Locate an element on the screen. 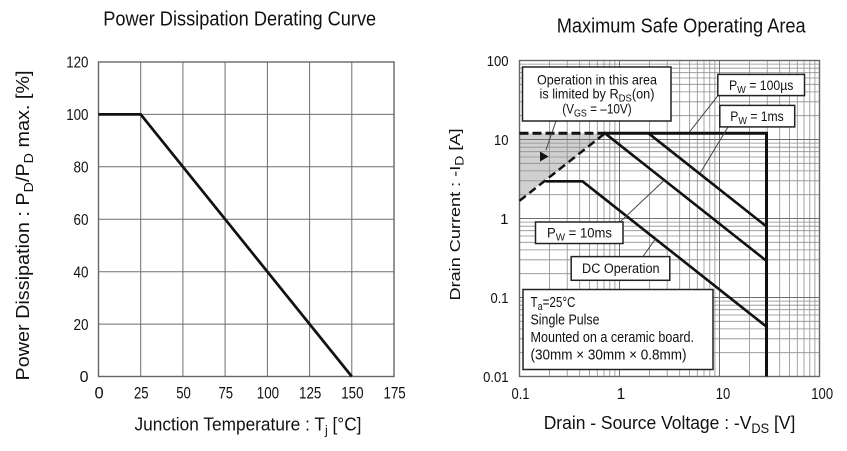 This screenshot has height=451, width=847. svg-text: (30mm × 30mm × 0.8mm) is located at coordinates (609, 356).